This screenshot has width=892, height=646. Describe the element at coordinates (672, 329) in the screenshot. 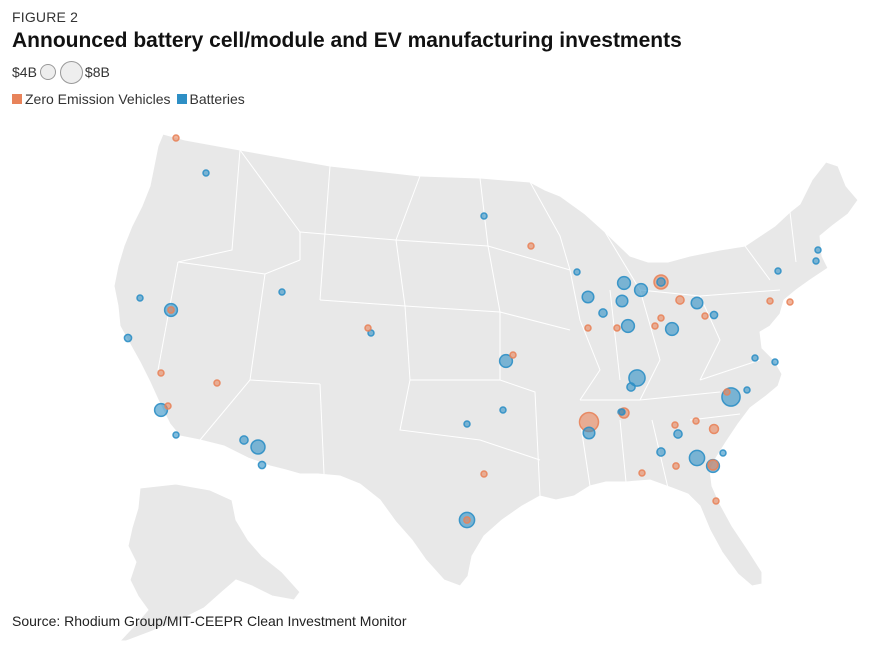

I see `battery-ohio-bubble` at that location.